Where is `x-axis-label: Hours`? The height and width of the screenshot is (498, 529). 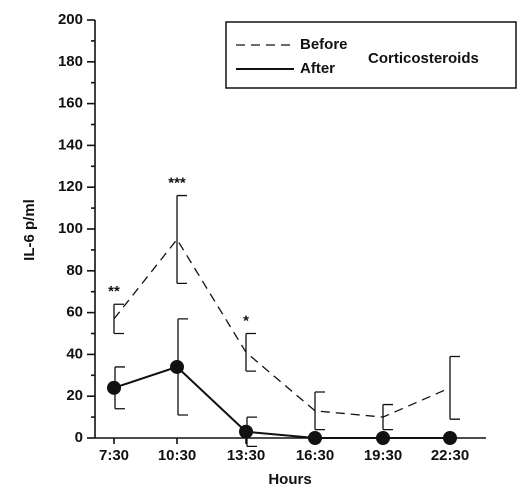
x-axis-label: Hours is located at coordinates (289, 479).